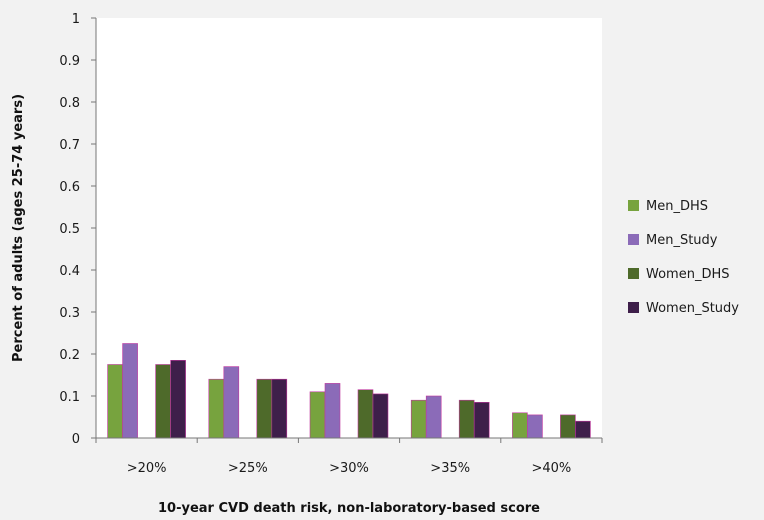 Image resolution: width=764 pixels, height=520 pixels. Describe the element at coordinates (349, 391) in the screenshot. I see `bars-layer` at that location.